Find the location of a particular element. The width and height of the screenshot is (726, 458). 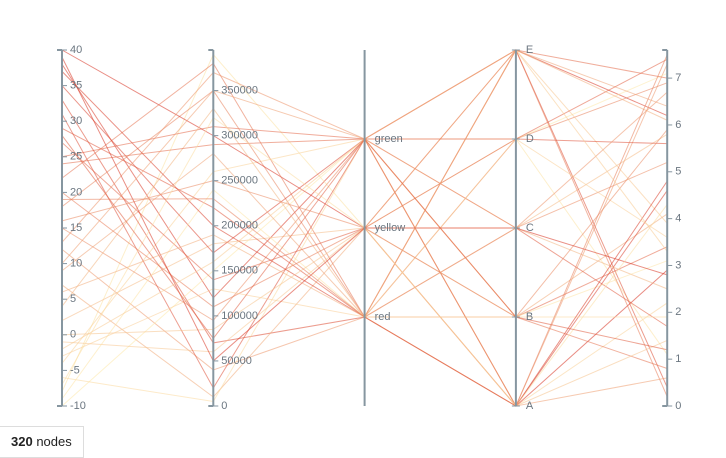

node-label: nodes is located at coordinates (54, 441).